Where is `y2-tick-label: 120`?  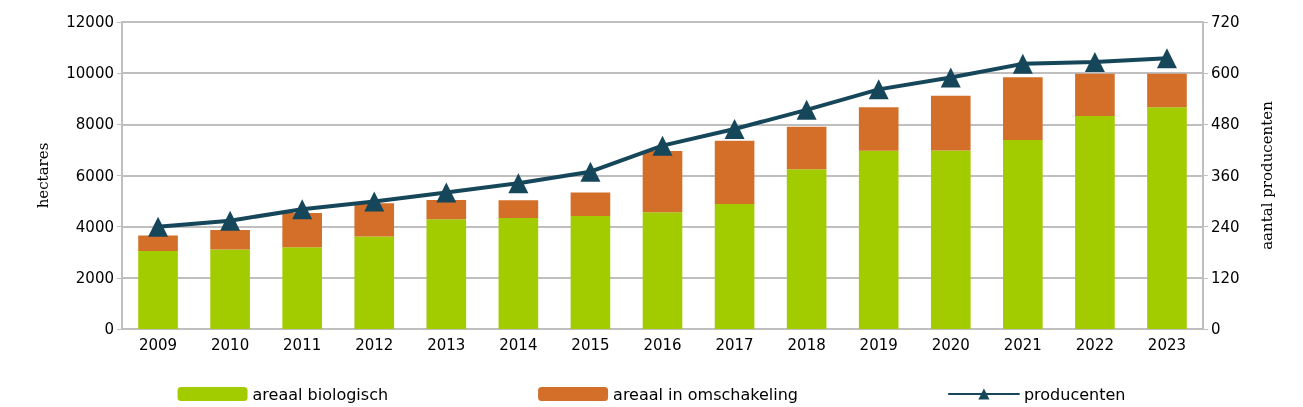
y2-tick-label: 120 is located at coordinates (1225, 277).